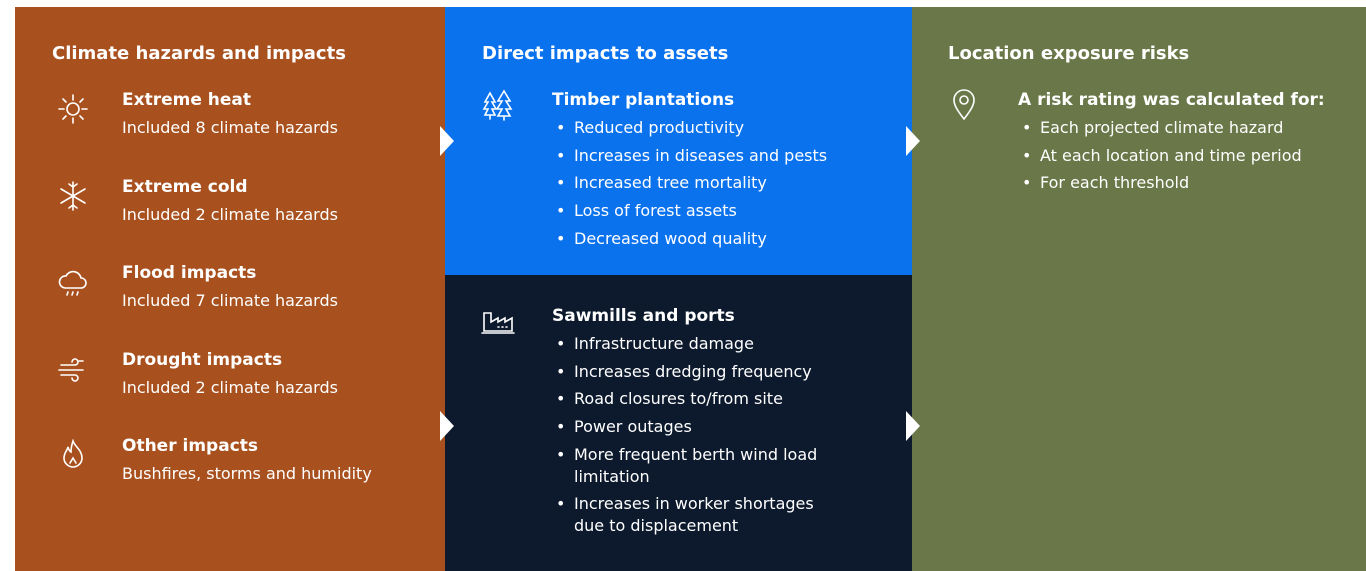  Describe the element at coordinates (717, 128) in the screenshot. I see `bullet: Reduced productivity` at that location.